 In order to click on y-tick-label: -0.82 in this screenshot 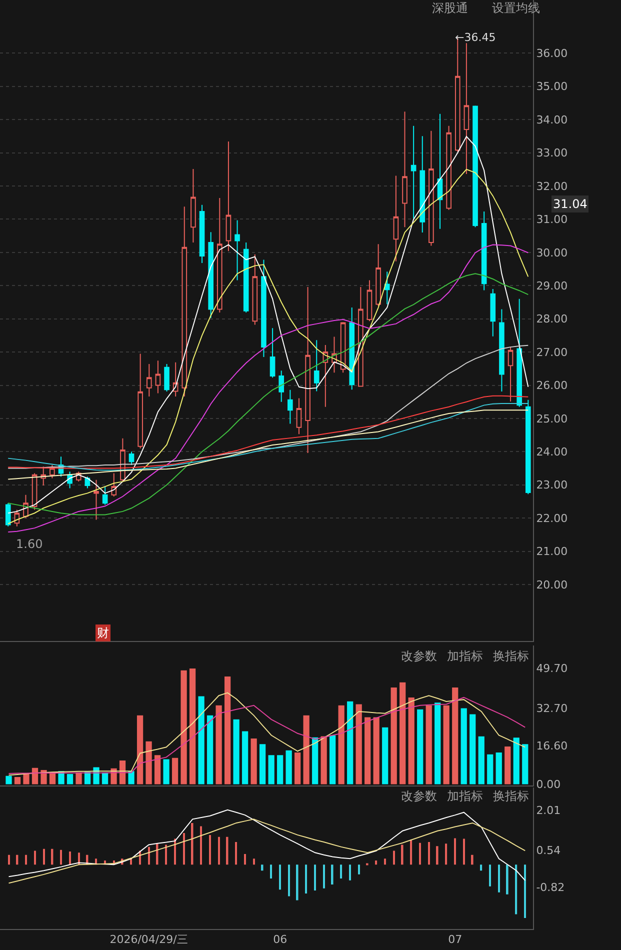, I will do `click(550, 887)`.